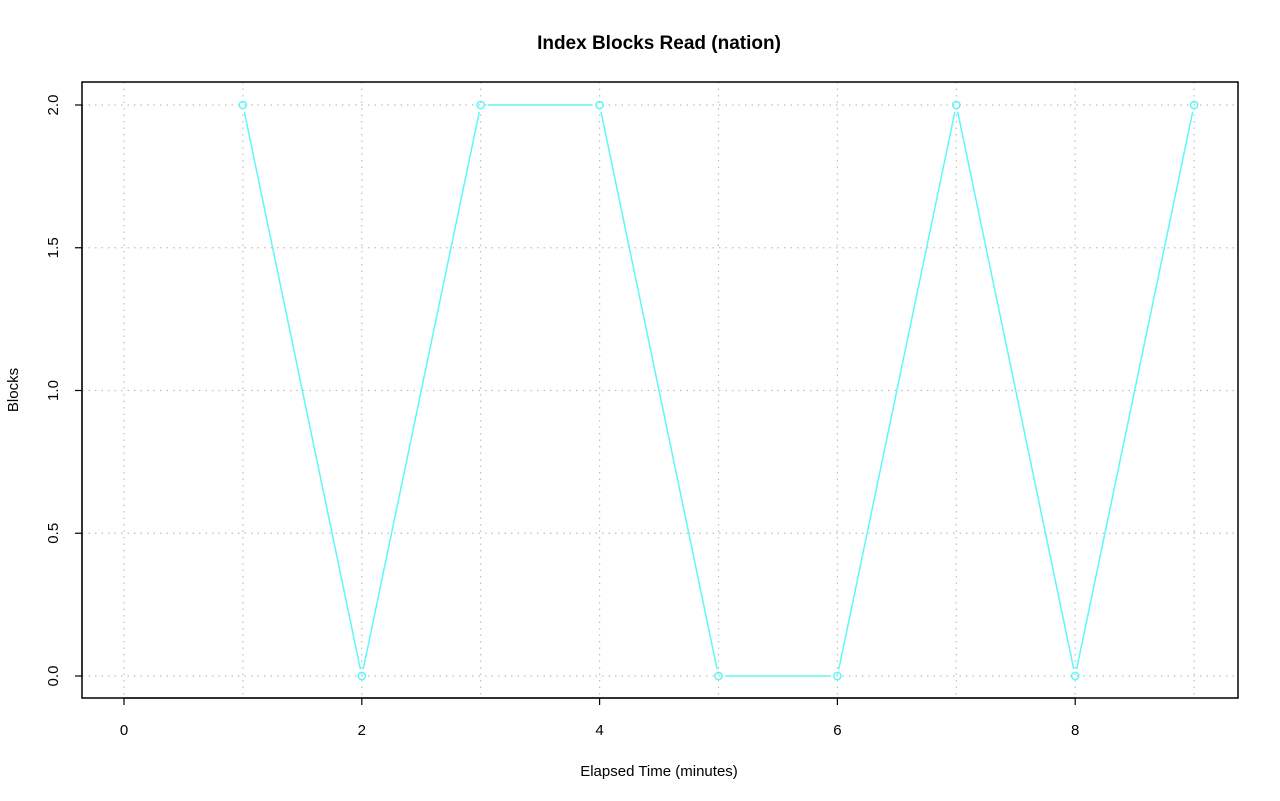 The width and height of the screenshot is (1280, 801). Describe the element at coordinates (53, 676) in the screenshot. I see `y-tick-label: 0.0` at that location.